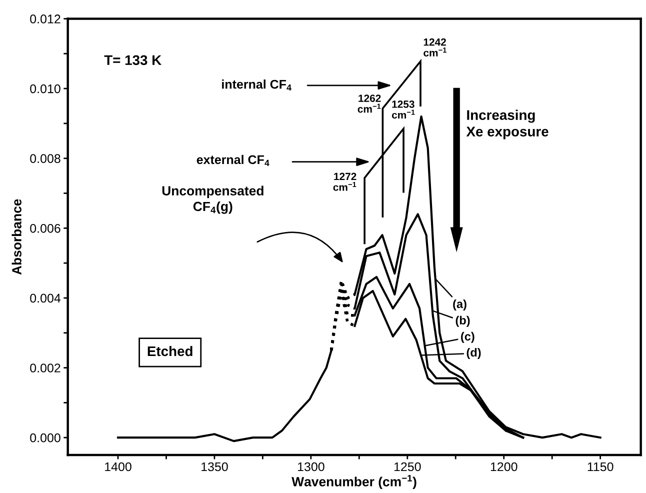 Image resolution: width=646 pixels, height=493 pixels. Describe the element at coordinates (133, 60) in the screenshot. I see `annotation: T= 133 K` at that location.